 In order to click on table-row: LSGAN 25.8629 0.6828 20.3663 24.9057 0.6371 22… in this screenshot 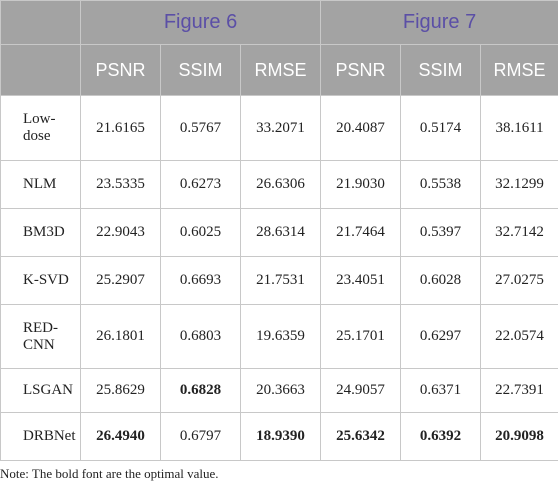, I will do `click(279, 390)`.